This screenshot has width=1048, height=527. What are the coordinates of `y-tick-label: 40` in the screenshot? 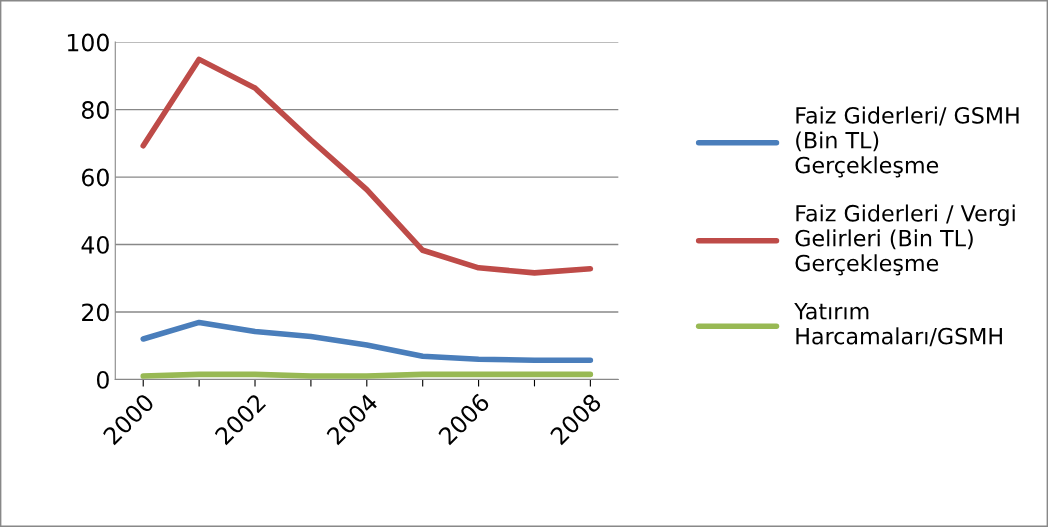 It's located at (95, 244).